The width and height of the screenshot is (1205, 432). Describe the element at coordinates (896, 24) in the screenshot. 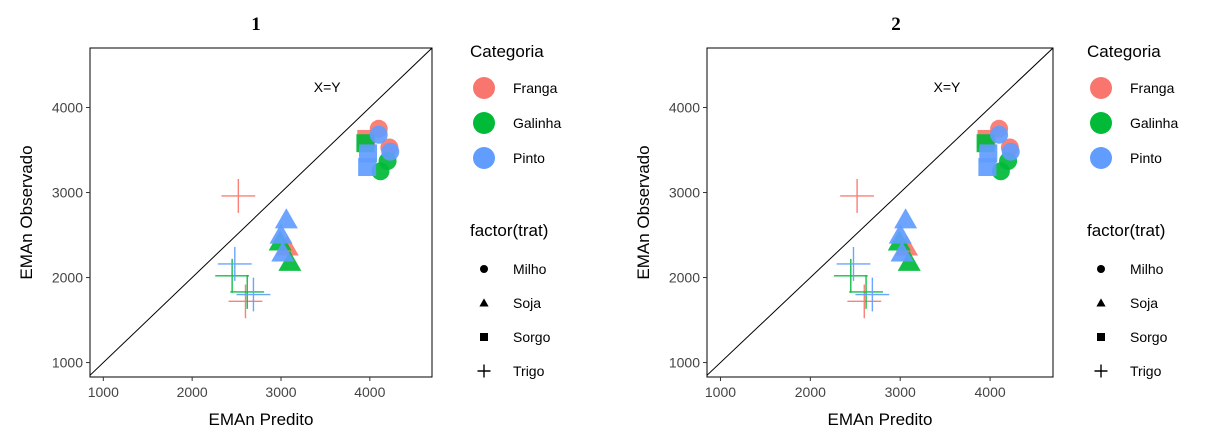

I see `chart-title: 2` at that location.